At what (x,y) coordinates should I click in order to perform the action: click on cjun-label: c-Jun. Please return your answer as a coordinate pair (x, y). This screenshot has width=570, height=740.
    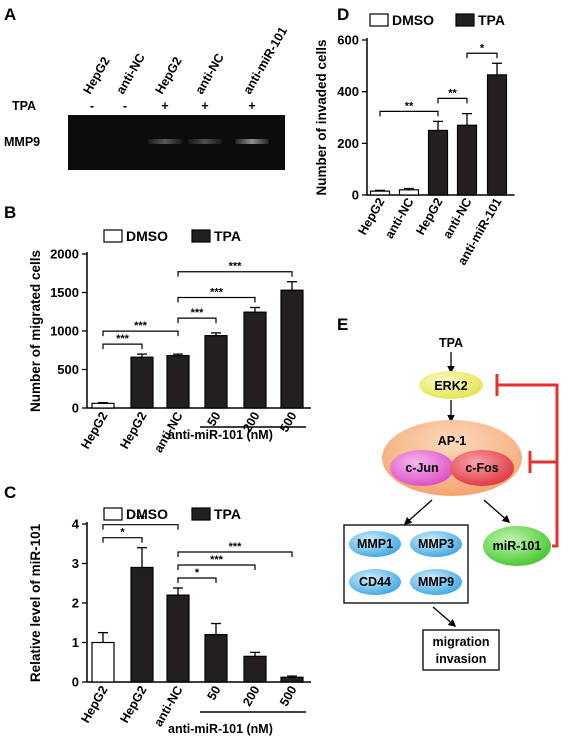
    Looking at the image, I should click on (421, 468).